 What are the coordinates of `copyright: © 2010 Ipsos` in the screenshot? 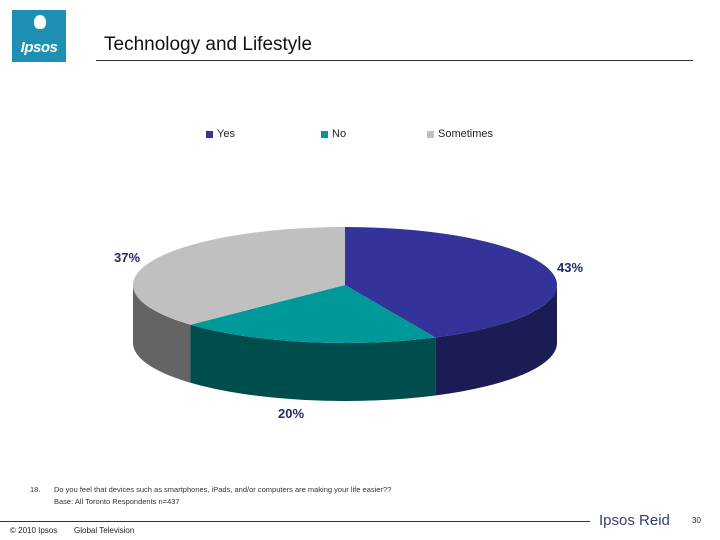 It's located at (34, 530).